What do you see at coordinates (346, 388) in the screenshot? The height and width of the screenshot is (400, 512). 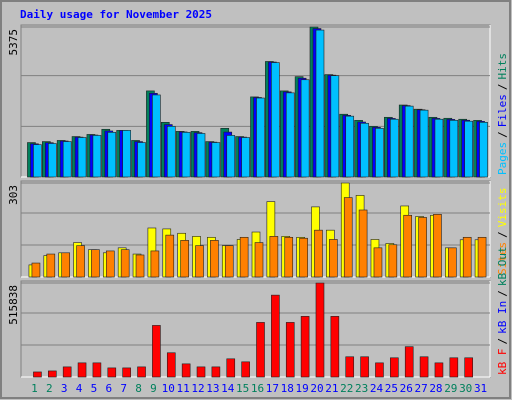 I see `x-tick-label: 22` at bounding box center [346, 388].